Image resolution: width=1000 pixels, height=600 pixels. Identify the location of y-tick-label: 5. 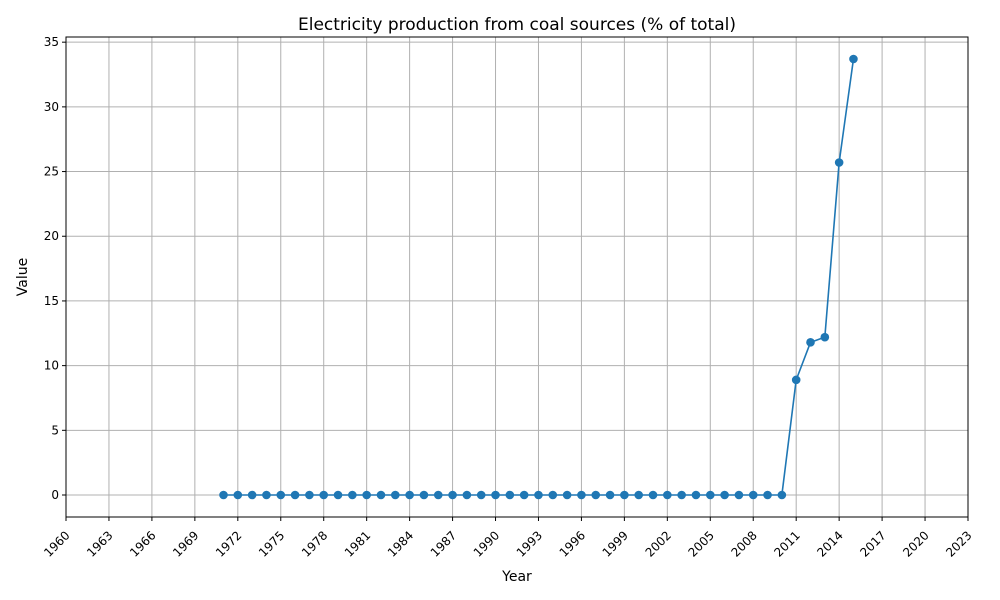
(55, 430).